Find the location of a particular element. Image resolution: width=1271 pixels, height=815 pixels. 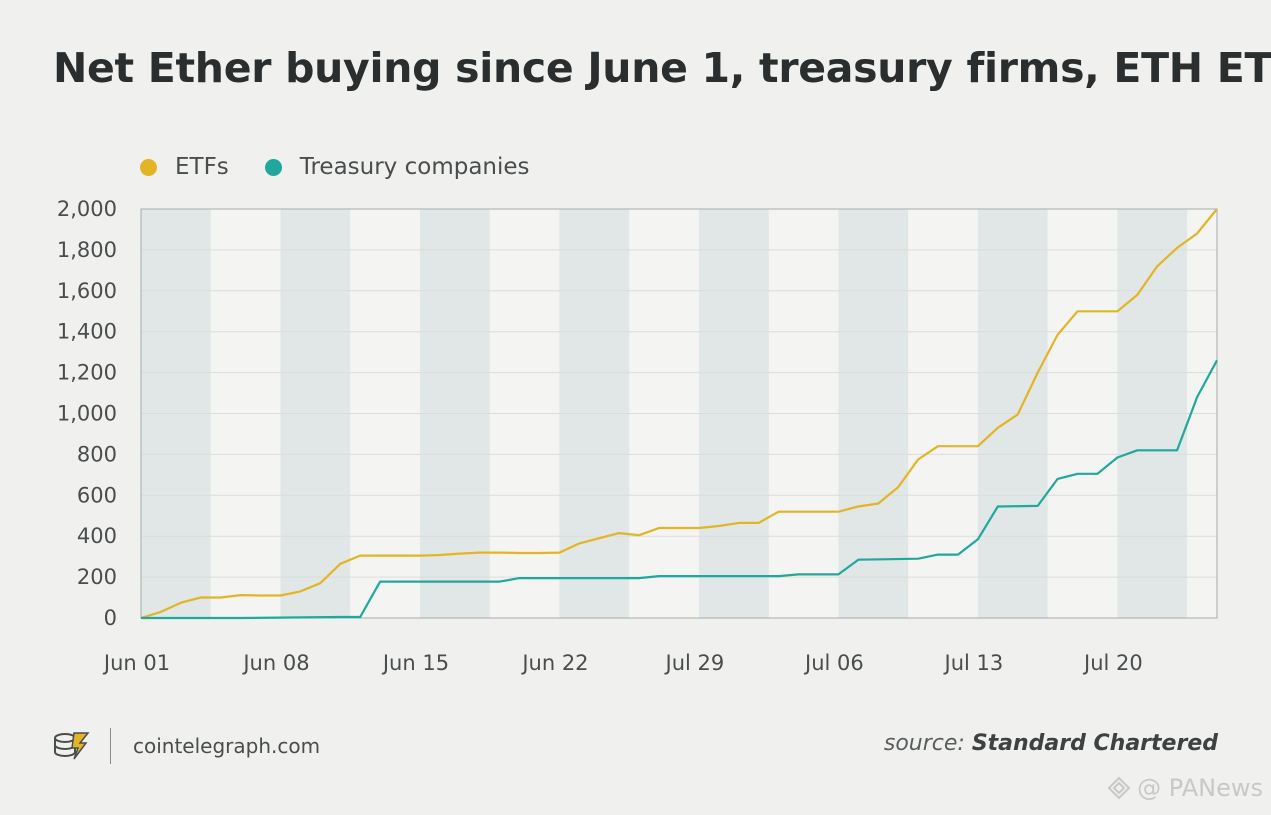

watermark-text: @ PANews is located at coordinates (1200, 788).